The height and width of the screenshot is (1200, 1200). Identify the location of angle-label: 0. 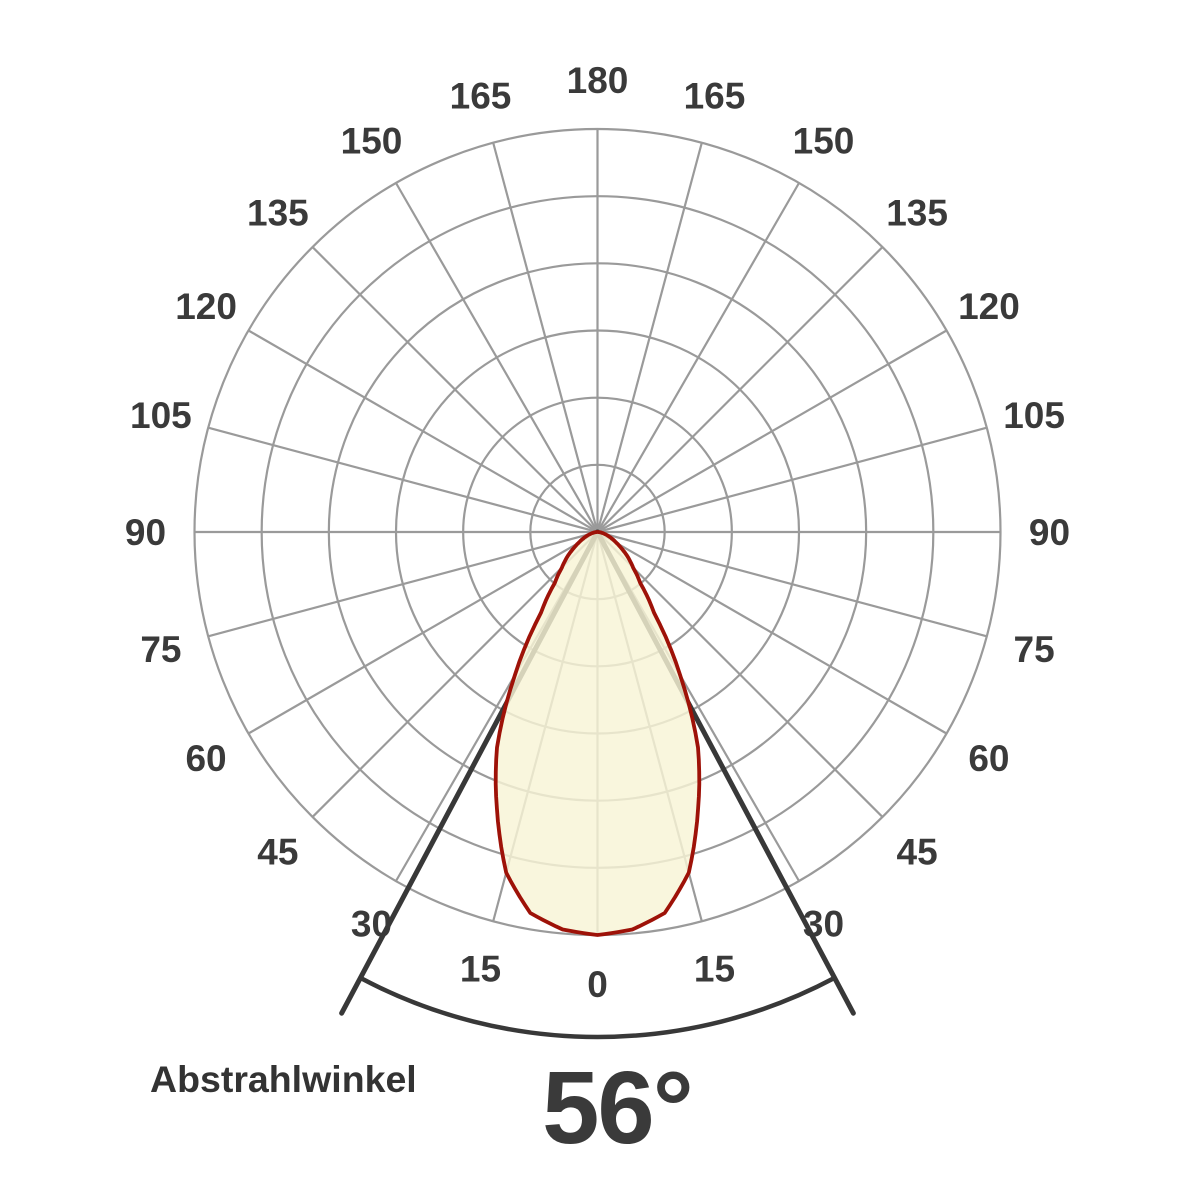
(597, 984).